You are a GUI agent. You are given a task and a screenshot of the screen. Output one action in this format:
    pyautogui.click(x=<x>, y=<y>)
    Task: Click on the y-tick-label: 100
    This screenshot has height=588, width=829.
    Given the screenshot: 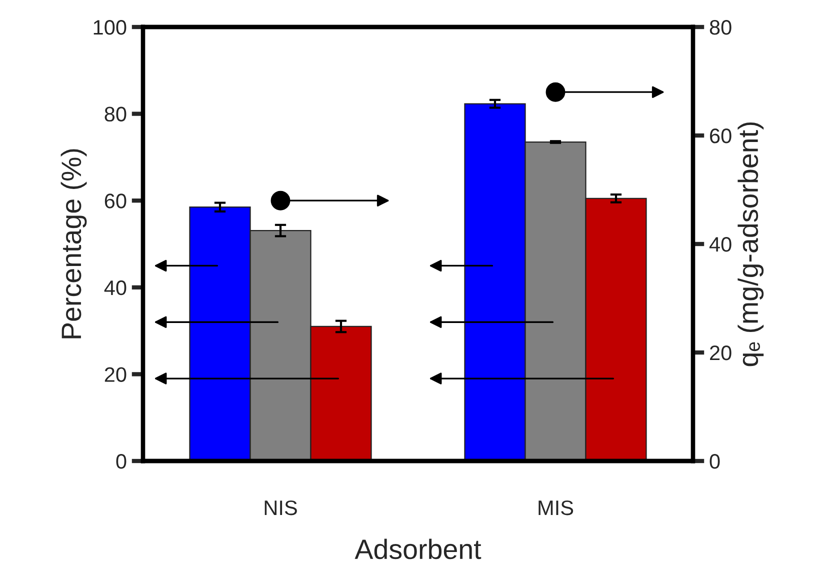 What is the action you would take?
    pyautogui.click(x=110, y=27)
    